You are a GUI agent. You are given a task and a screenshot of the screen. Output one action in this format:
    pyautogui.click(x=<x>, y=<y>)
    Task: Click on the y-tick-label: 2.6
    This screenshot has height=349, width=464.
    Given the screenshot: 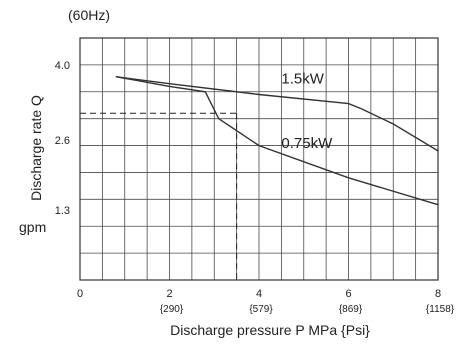 What is the action you would take?
    pyautogui.click(x=62, y=141)
    